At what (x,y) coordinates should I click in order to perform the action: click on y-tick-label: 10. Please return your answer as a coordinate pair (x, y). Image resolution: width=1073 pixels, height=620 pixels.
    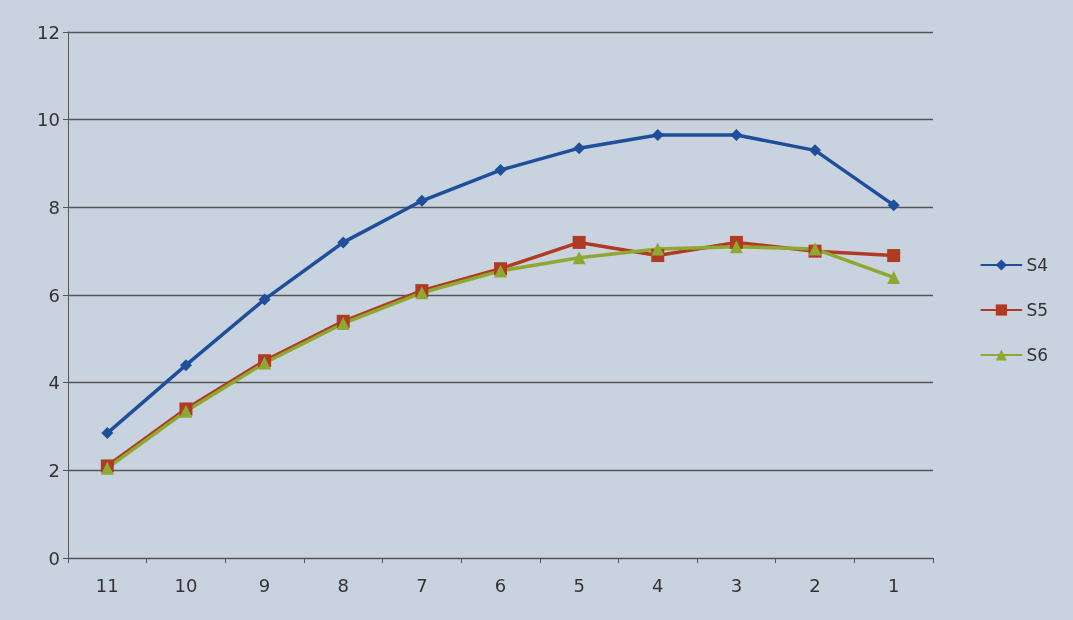
    Looking at the image, I should click on (48, 120).